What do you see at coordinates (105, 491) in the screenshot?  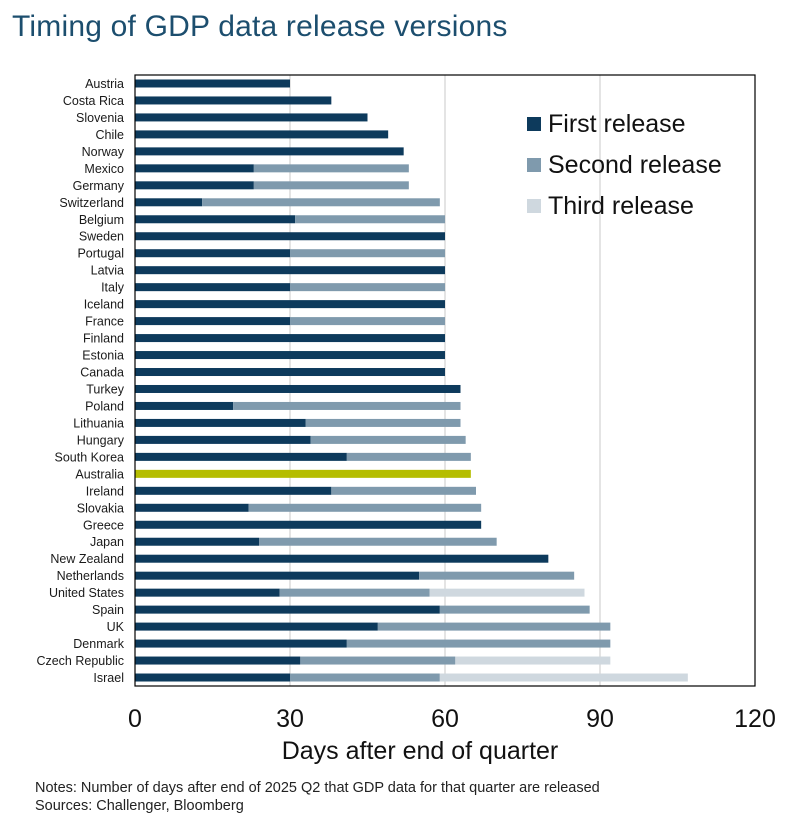 I see `country-label: Ireland` at bounding box center [105, 491].